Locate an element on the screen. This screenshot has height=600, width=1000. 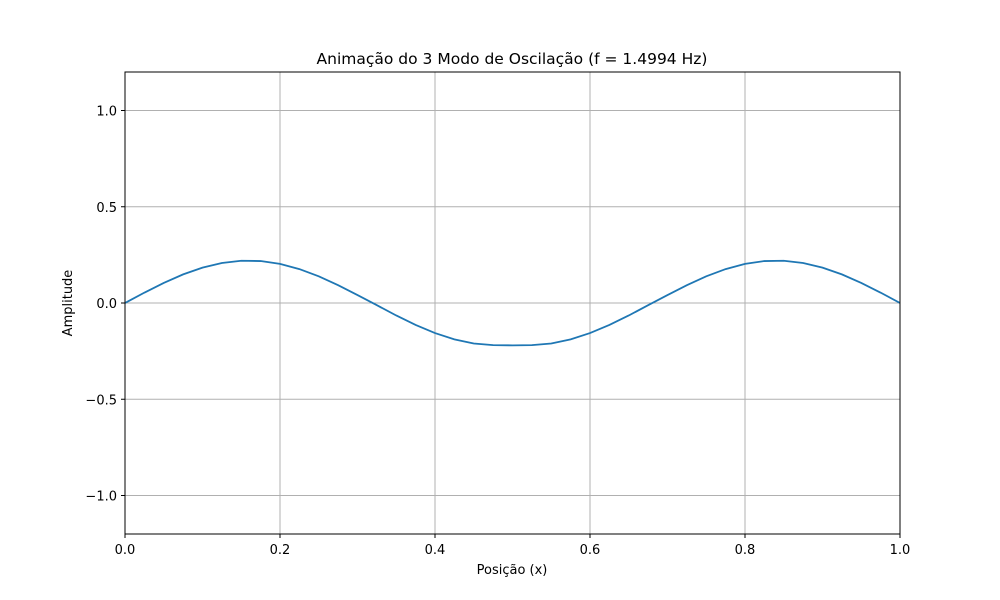
series-line is located at coordinates (512, 303).